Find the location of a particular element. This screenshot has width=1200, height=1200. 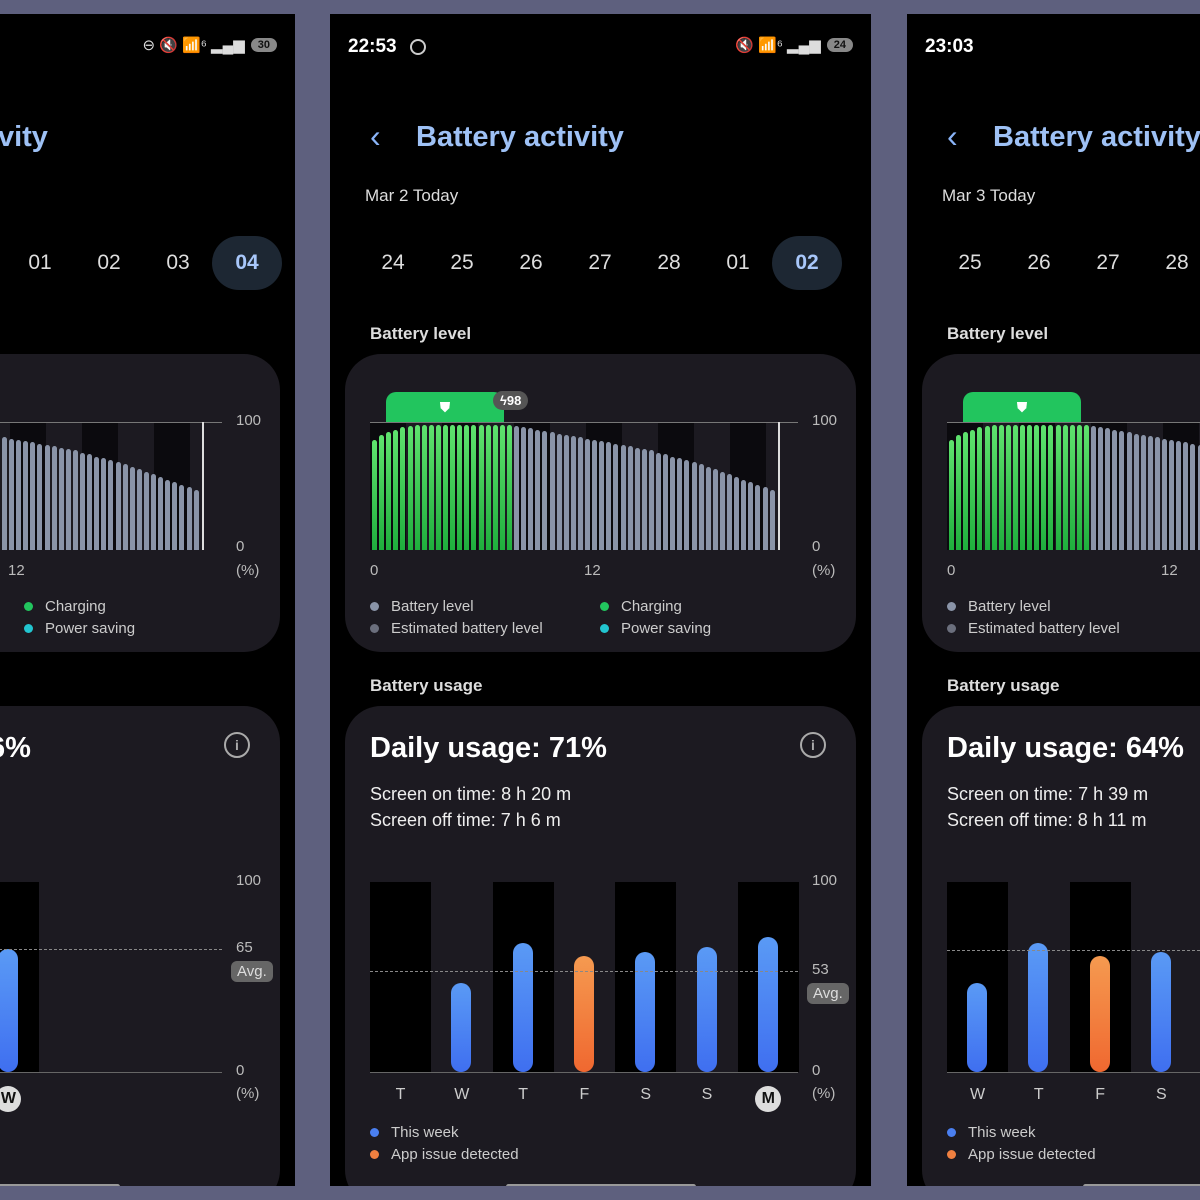

usage-day-text: T is located at coordinates (1038, 1094).